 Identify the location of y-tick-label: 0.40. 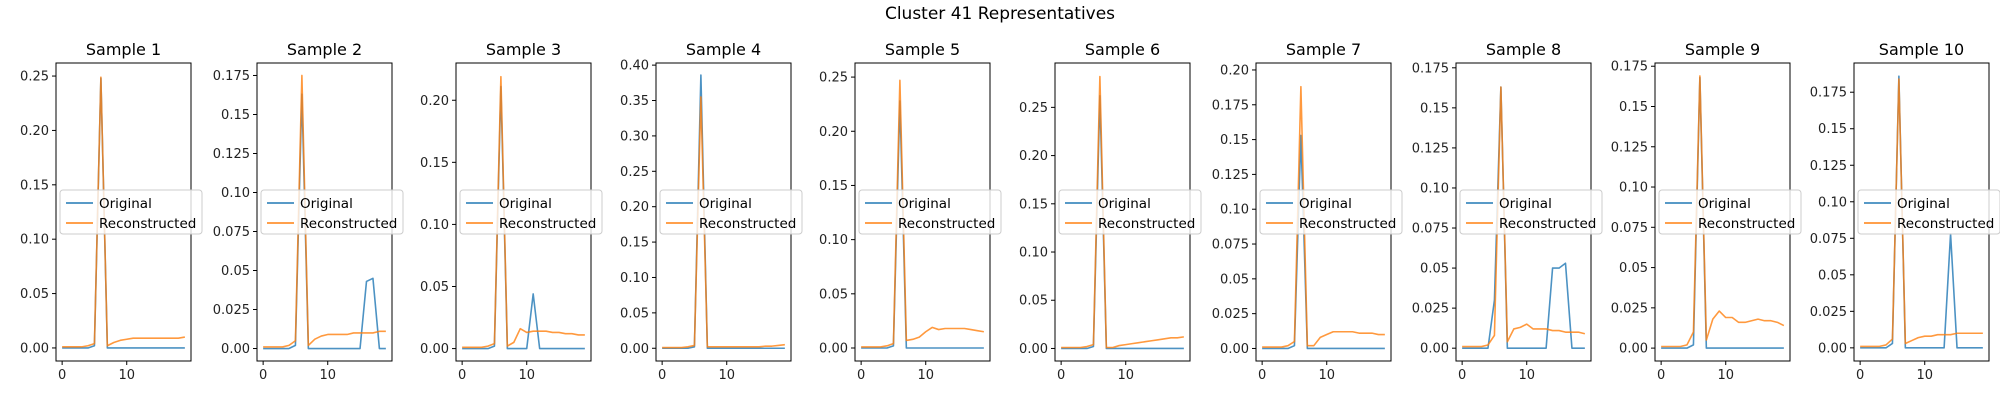
(634, 66).